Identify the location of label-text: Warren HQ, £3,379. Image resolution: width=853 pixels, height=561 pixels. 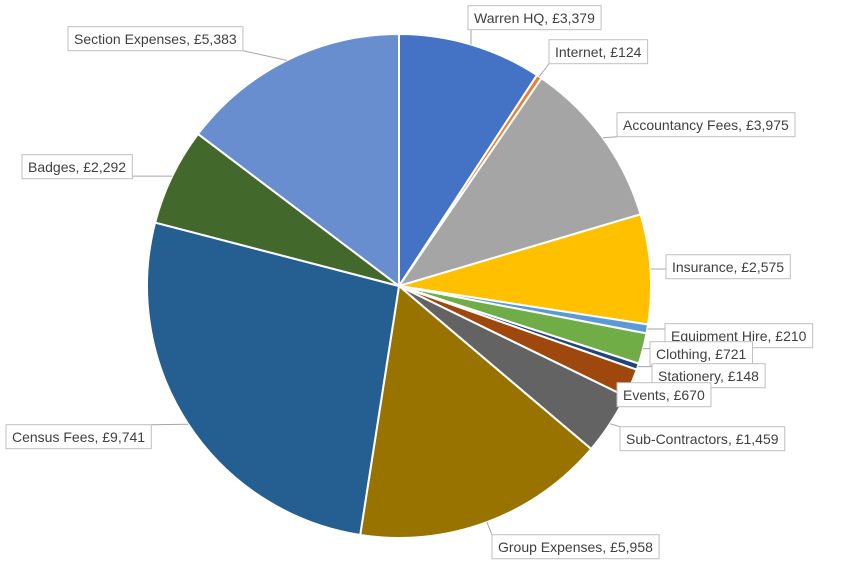
(534, 18).